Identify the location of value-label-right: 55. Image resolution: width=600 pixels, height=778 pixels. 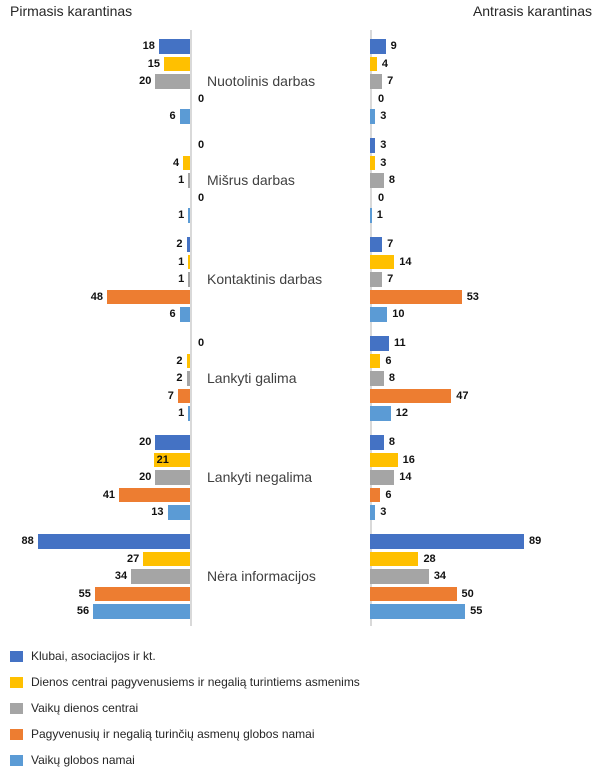
(476, 611).